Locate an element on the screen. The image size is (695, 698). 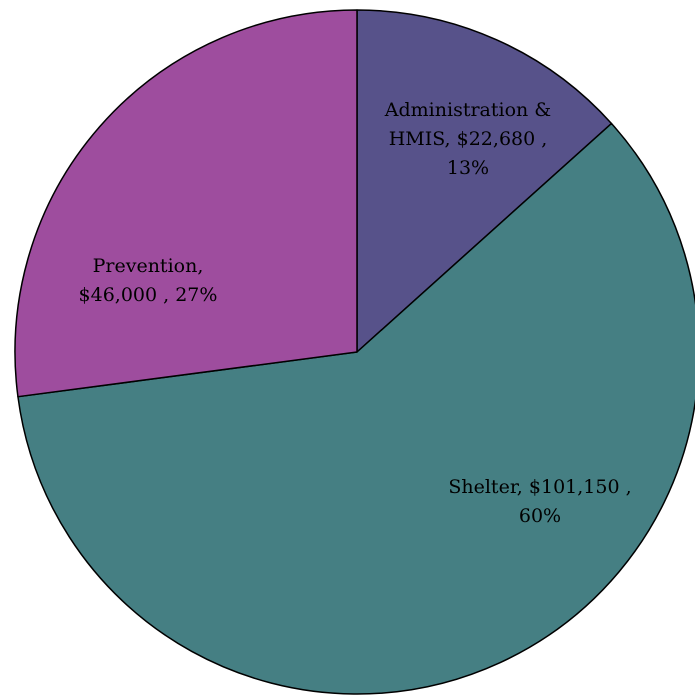
slice-label-administration-hmis: Administration & HMIS, $22,680 , 13% is located at coordinates (468, 139).